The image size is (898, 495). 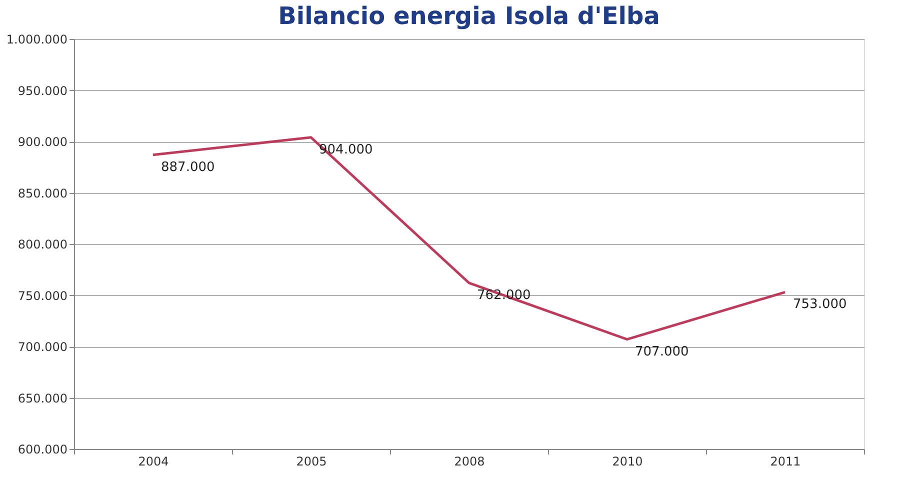 What do you see at coordinates (311, 461) in the screenshot?
I see `x-tick-label: 2005` at bounding box center [311, 461].